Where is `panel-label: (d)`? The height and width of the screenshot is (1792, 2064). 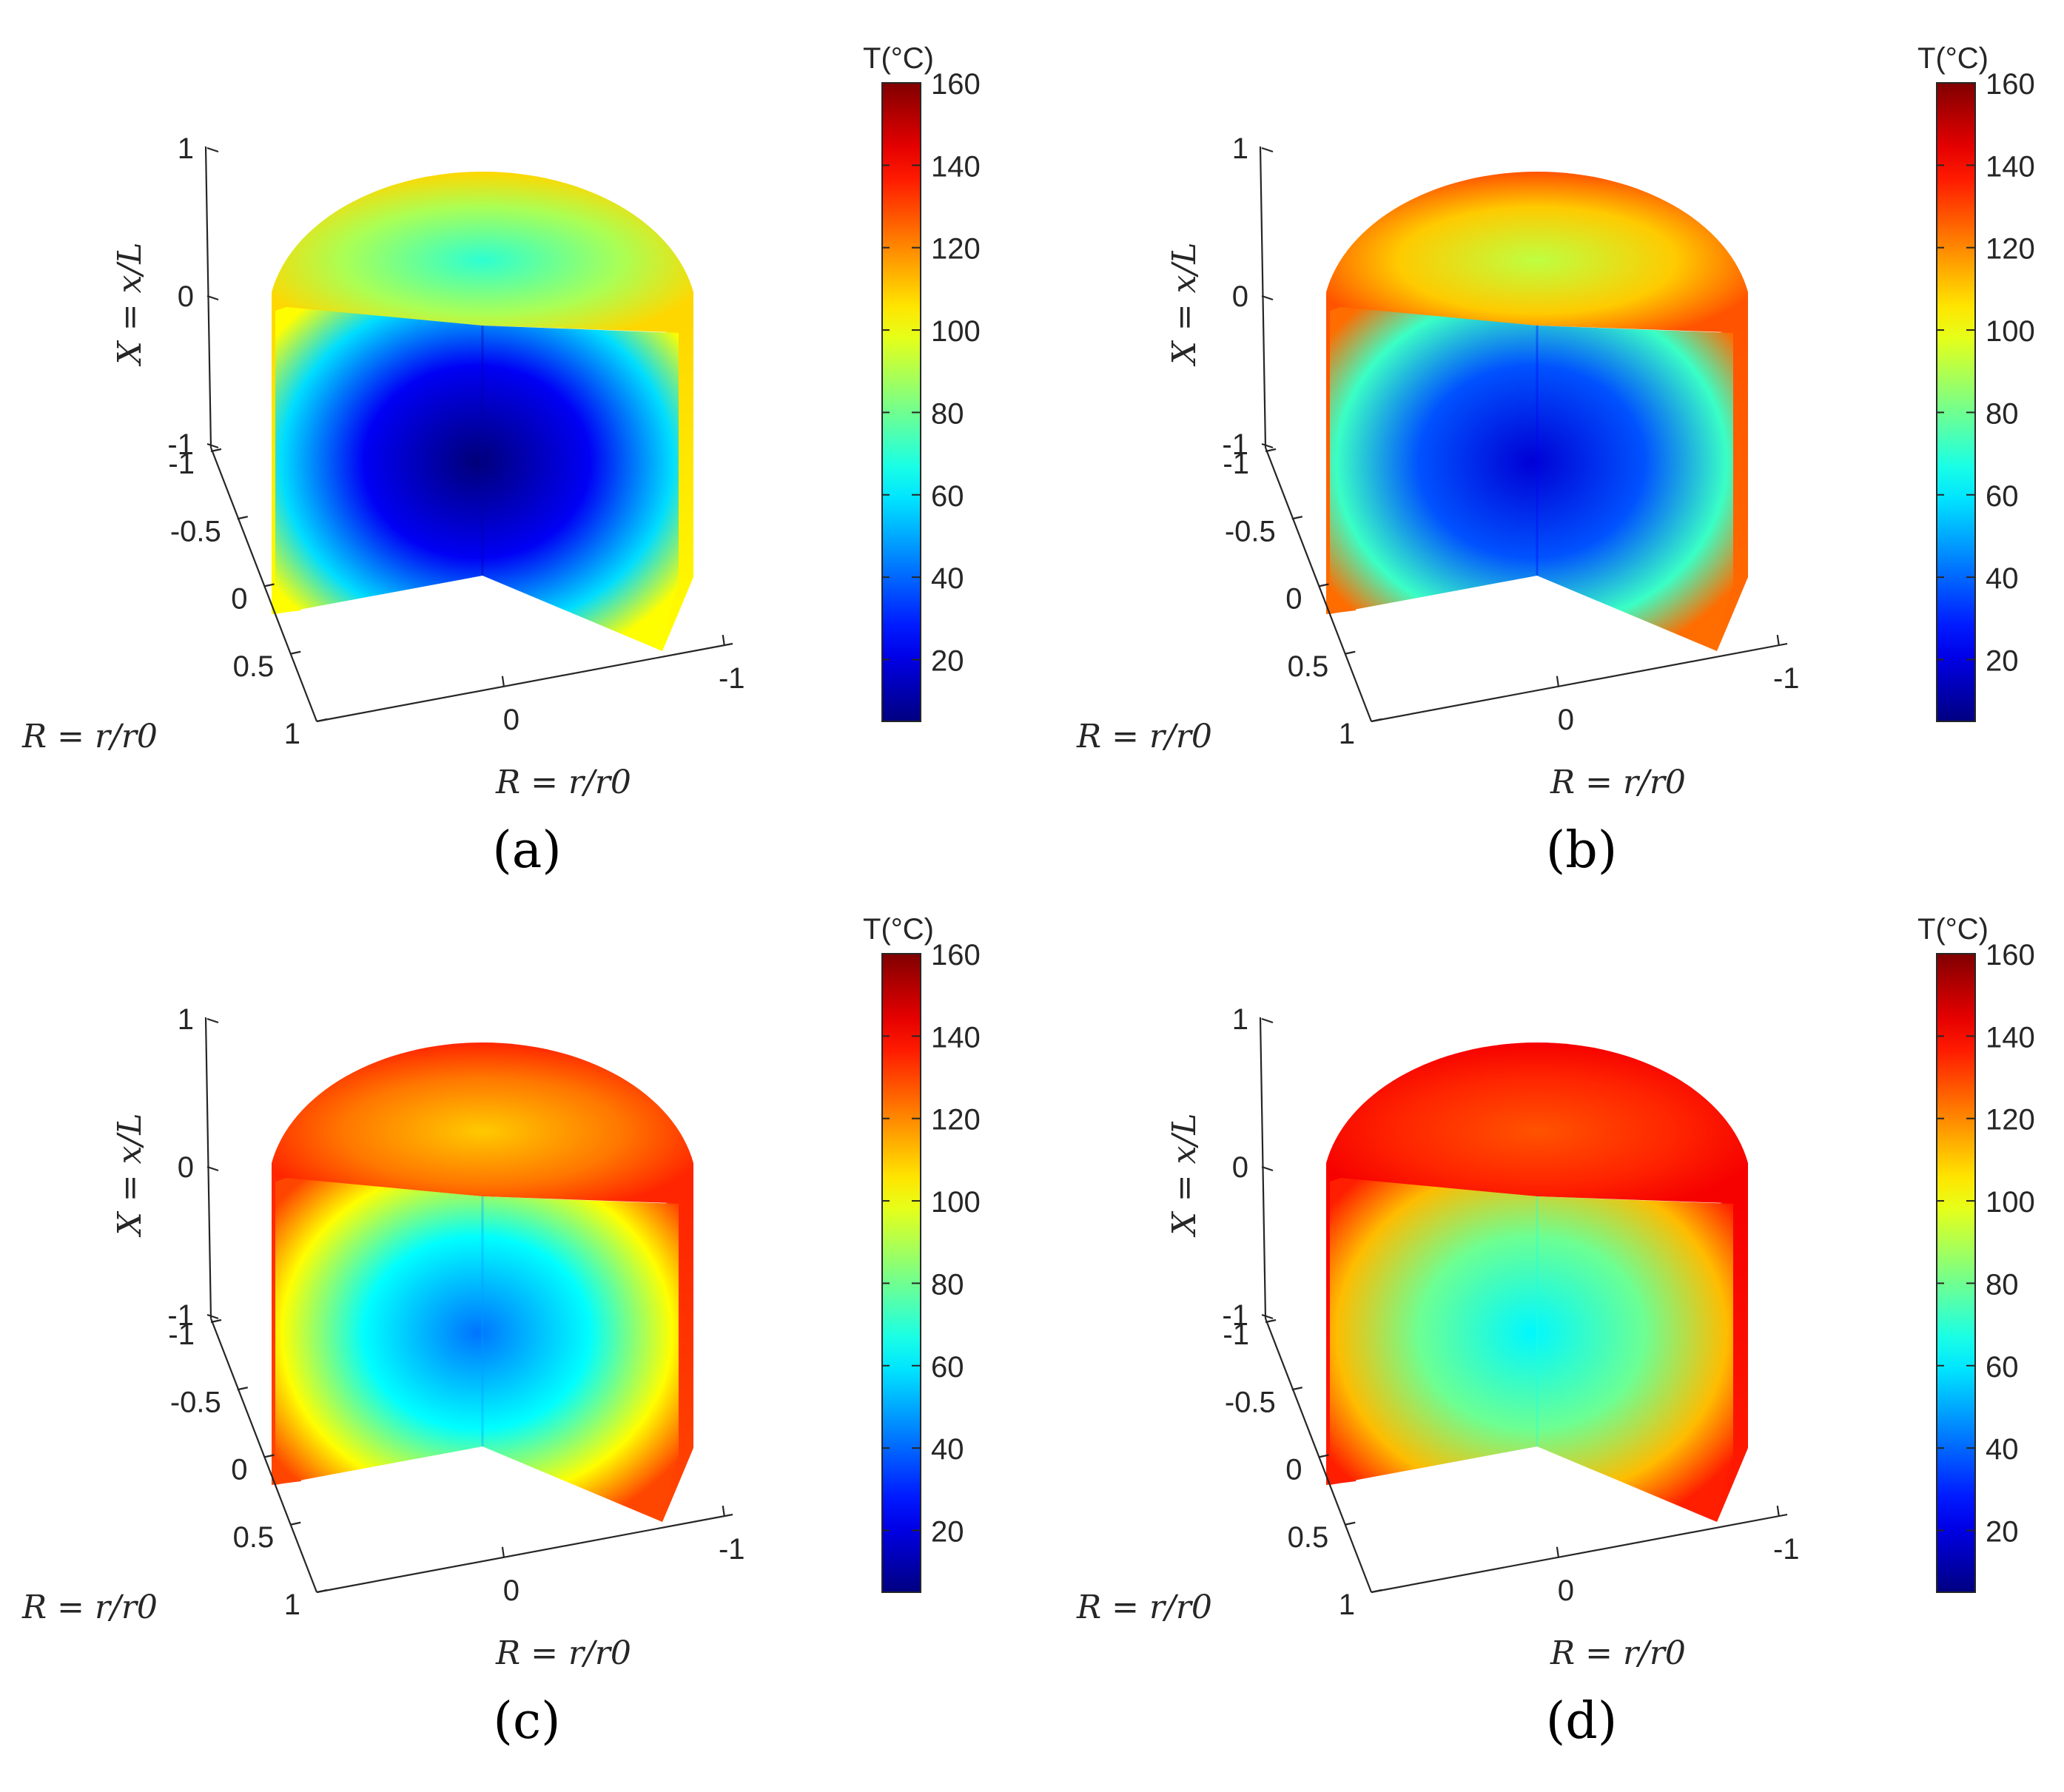
panel-label: (d) is located at coordinates (1582, 1721).